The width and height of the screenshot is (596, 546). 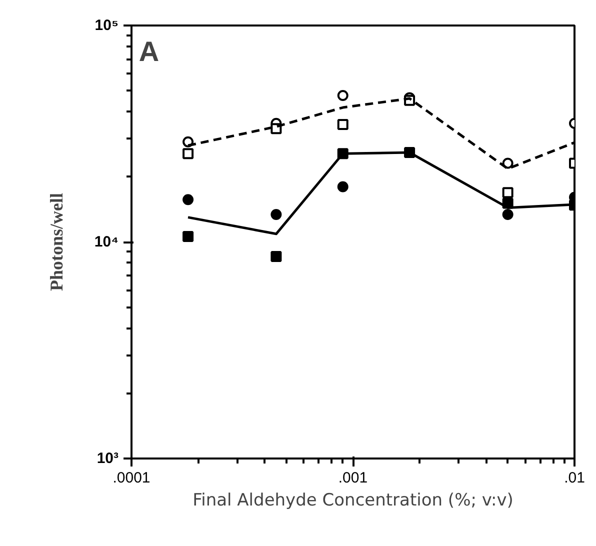 What do you see at coordinates (106, 25) in the screenshot?
I see `y-tick-label: 10⁵` at bounding box center [106, 25].